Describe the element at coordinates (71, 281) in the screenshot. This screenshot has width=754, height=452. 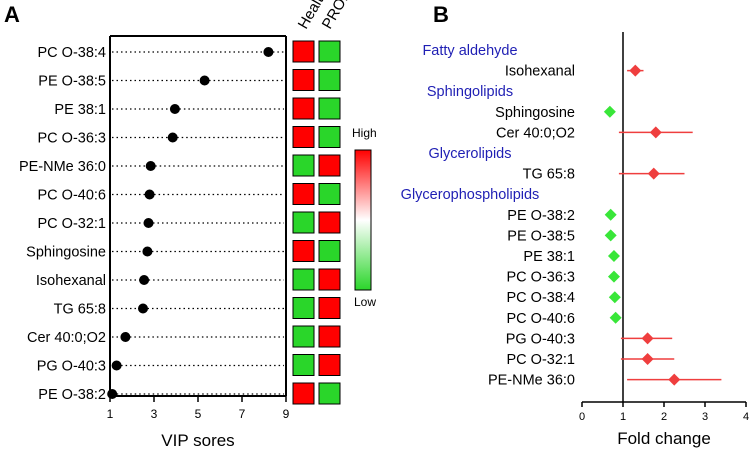
I see `vip-category-label: Isohexanal` at that location.